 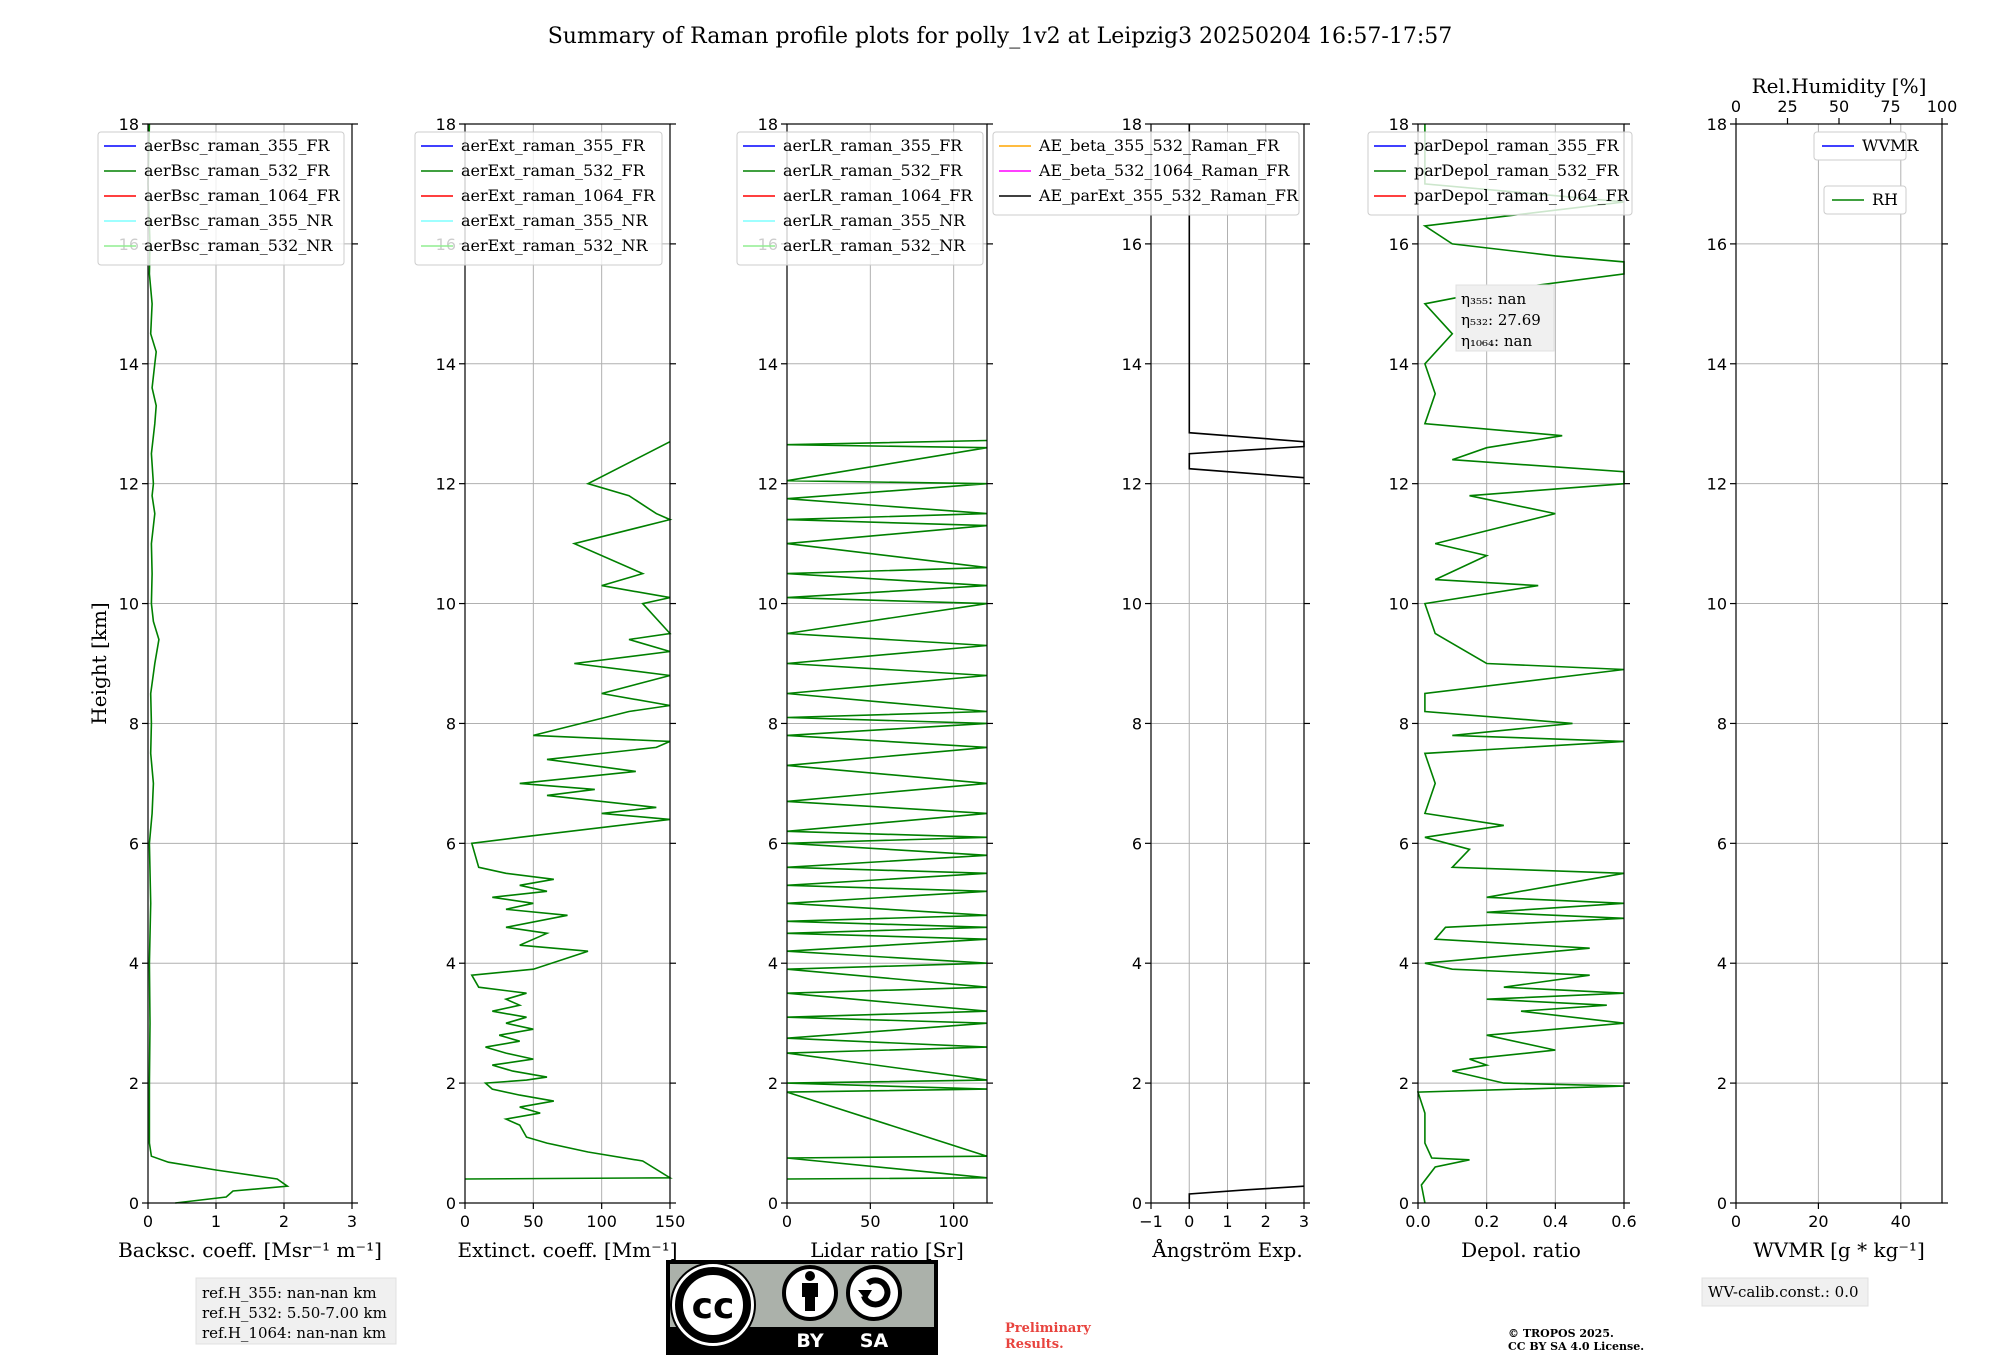 What do you see at coordinates (1034, 1344) in the screenshot?
I see `preliminary-line: Results.` at bounding box center [1034, 1344].